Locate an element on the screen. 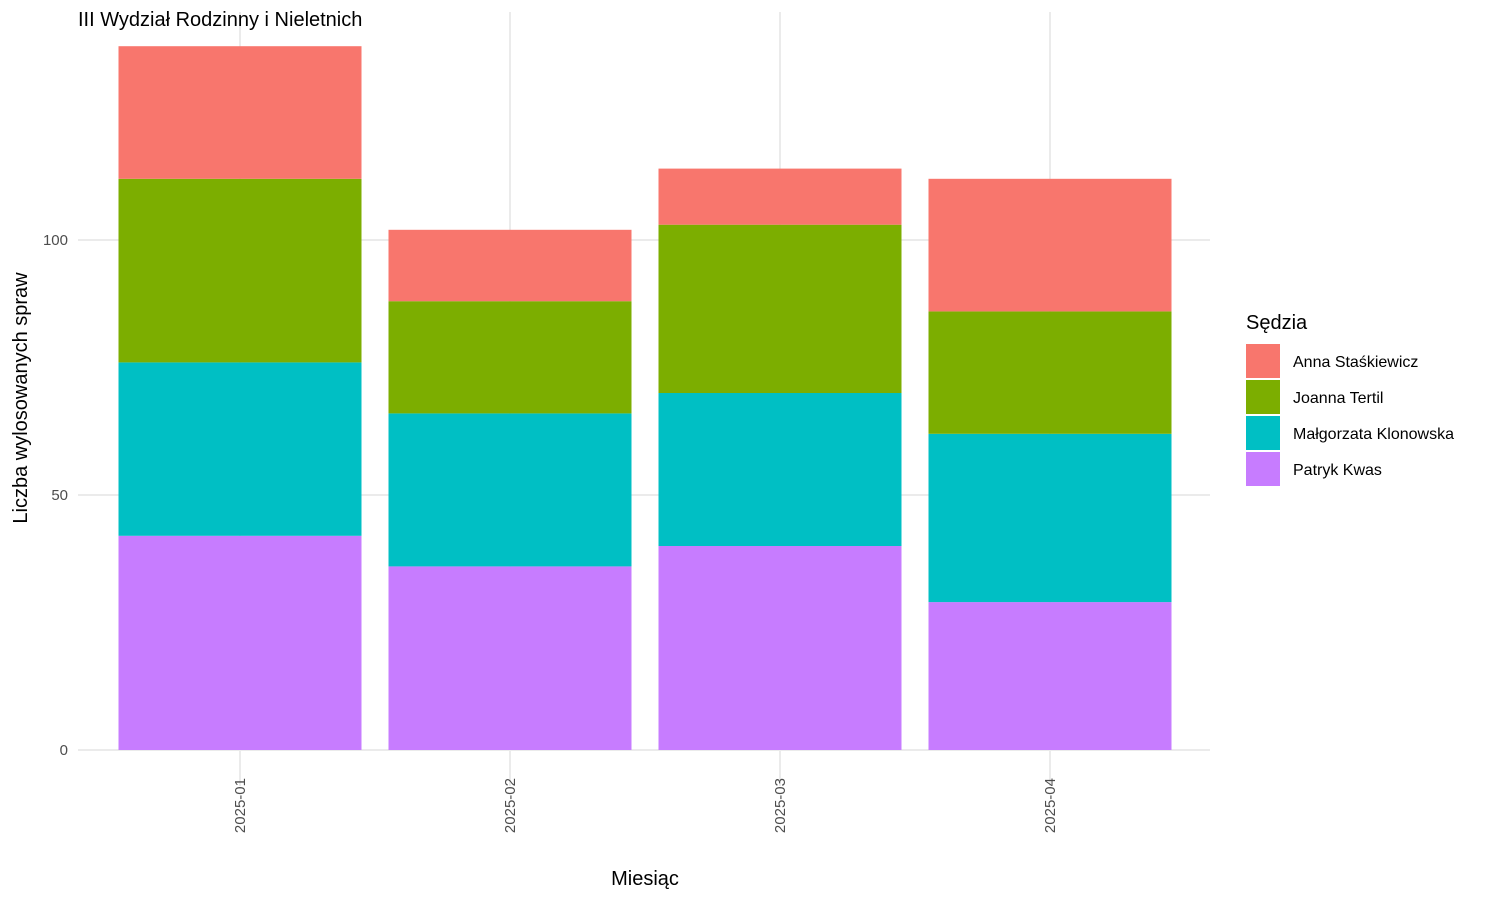 This screenshot has width=1500, height=900. x-axis-title: Miesiąc is located at coordinates (645, 879).